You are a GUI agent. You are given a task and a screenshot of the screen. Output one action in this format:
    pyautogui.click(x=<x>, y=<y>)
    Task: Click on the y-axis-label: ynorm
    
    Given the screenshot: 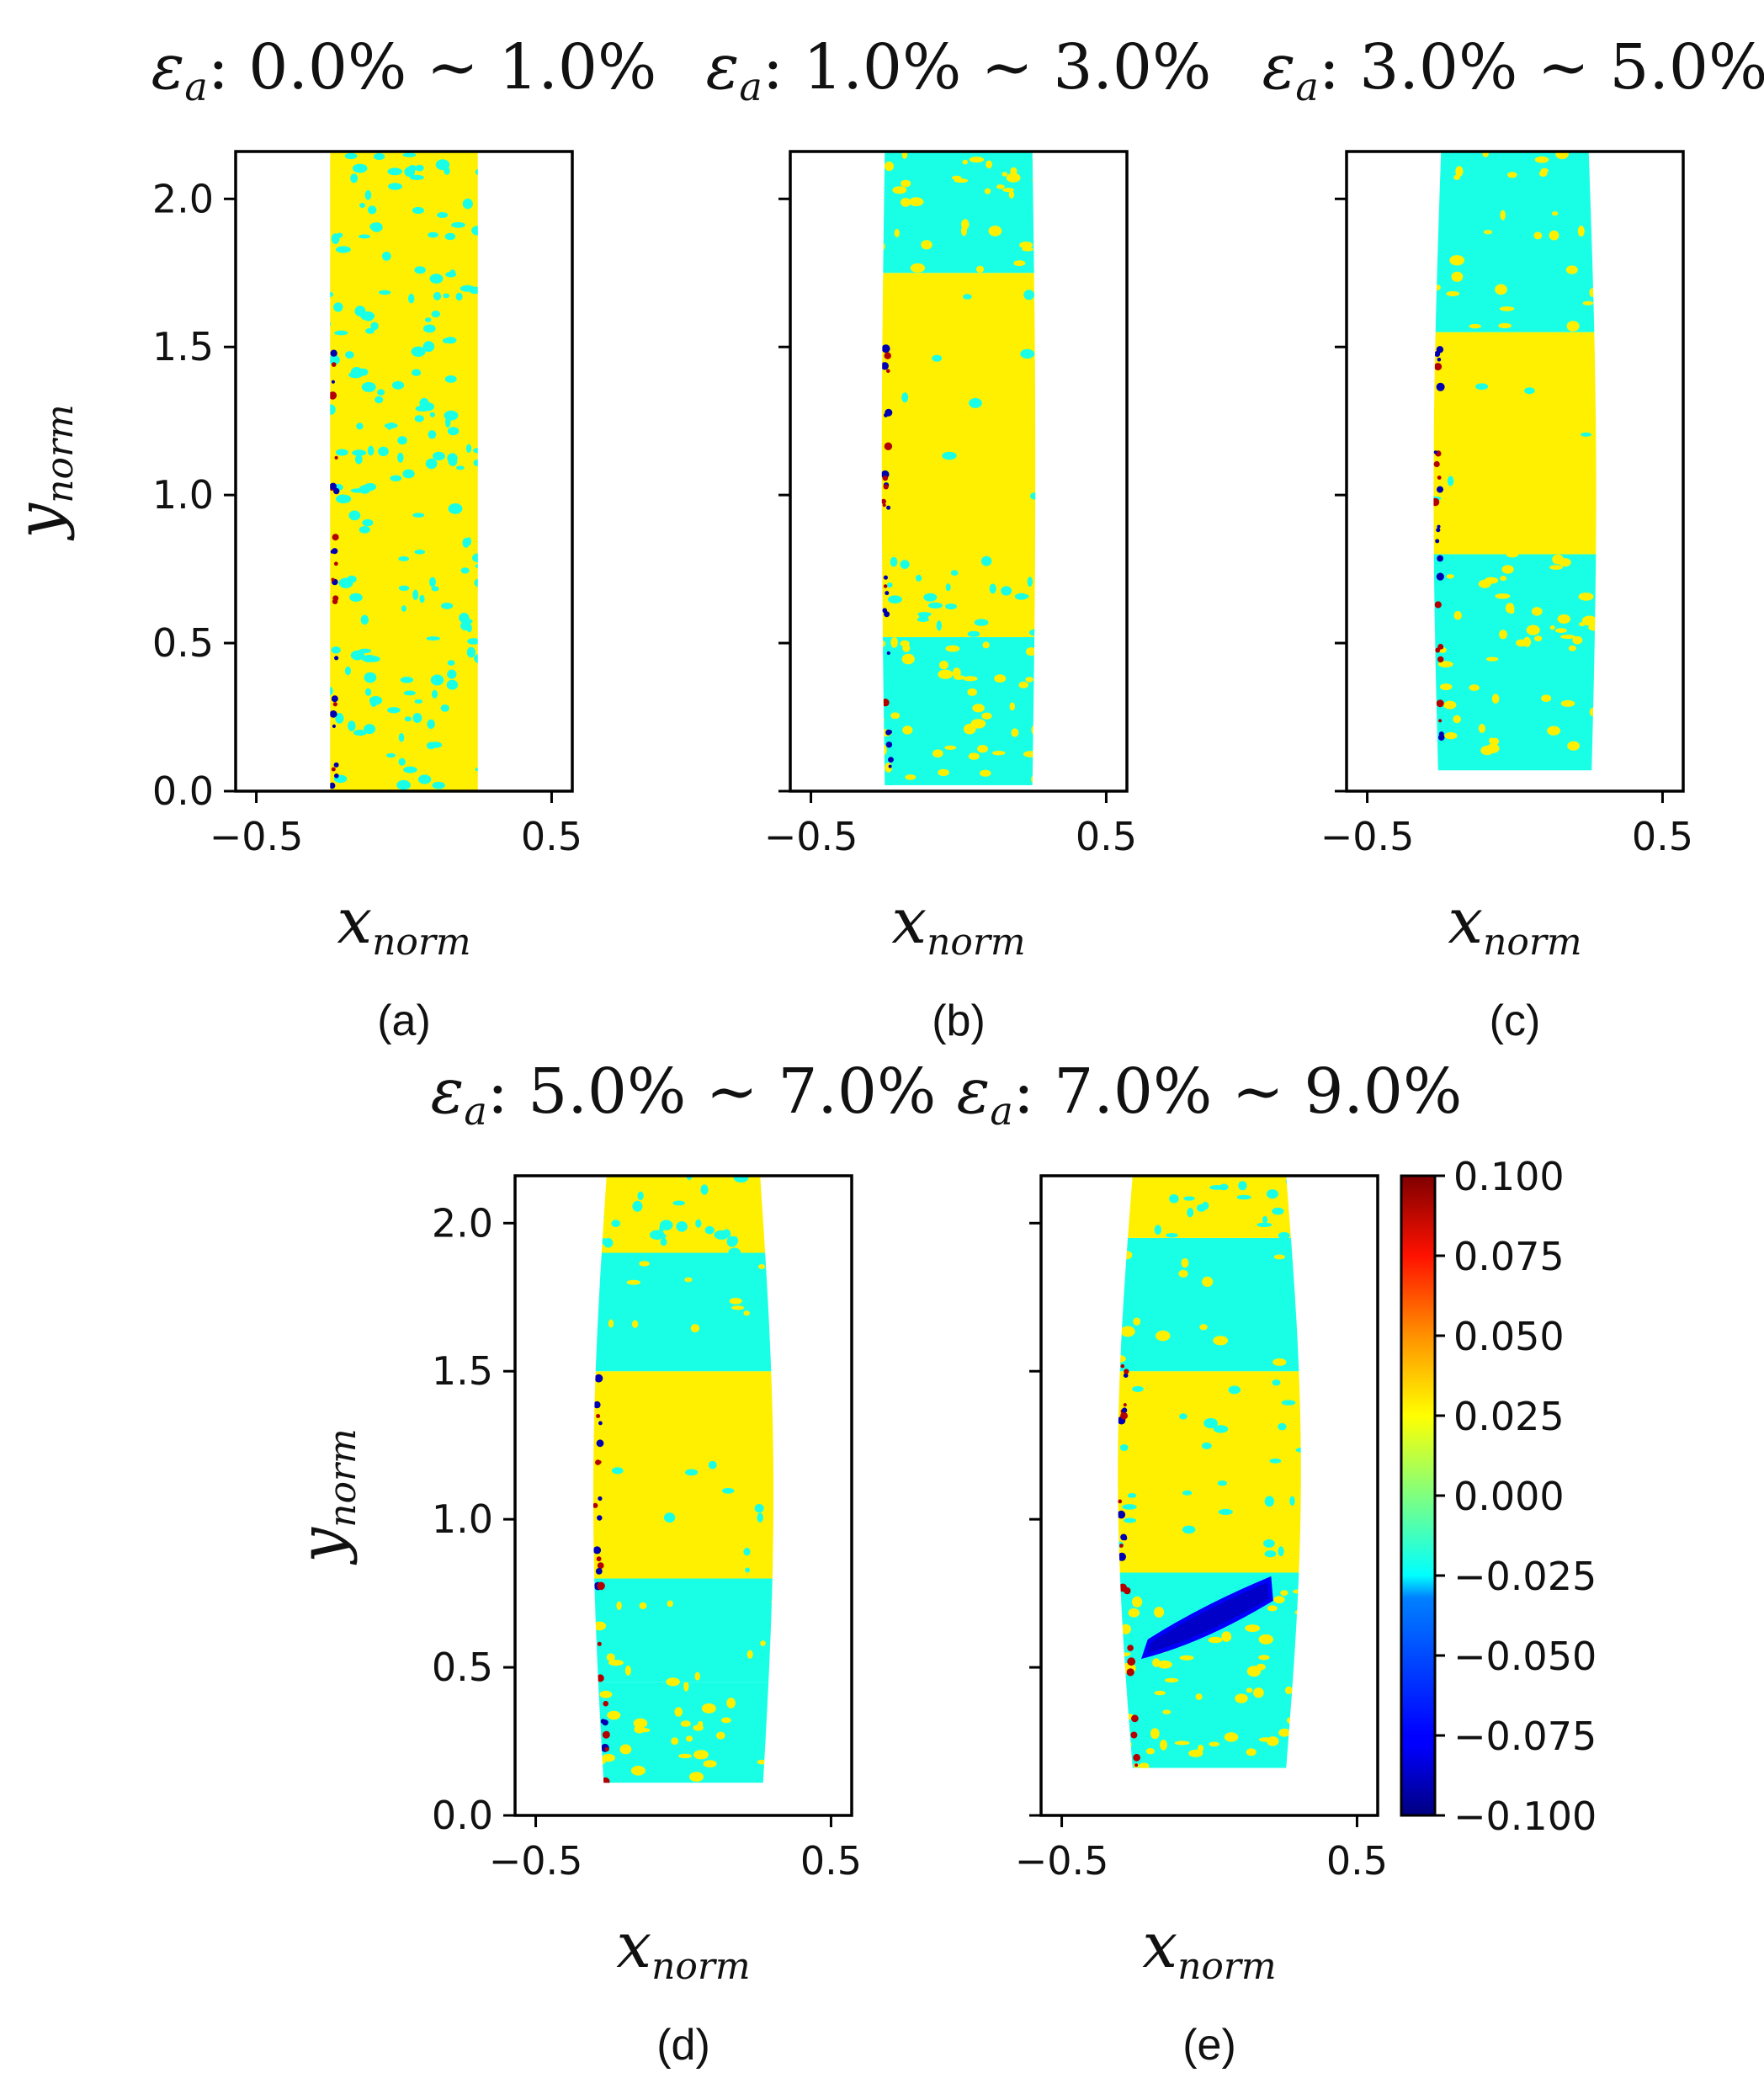 What is the action you would take?
    pyautogui.click(x=42, y=472)
    